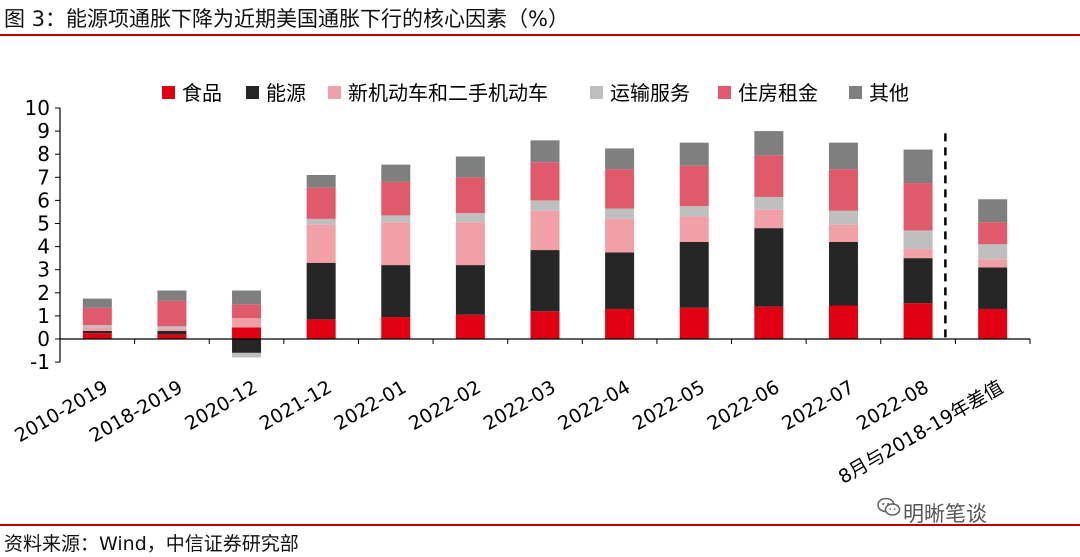 This screenshot has width=1080, height=557. I want to click on legend: 食品 能源 新机动车和二手机动车 运输服务 住房租金 其他, so click(535, 93).